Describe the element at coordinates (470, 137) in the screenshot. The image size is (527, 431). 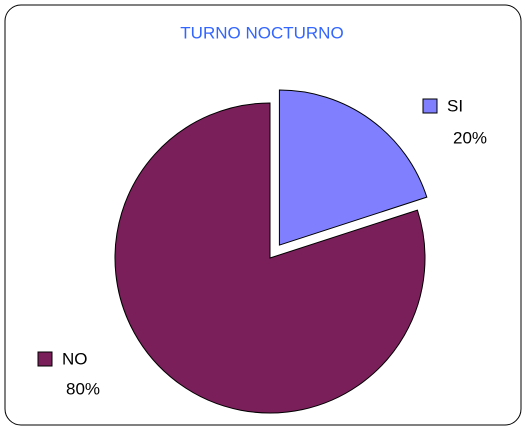
I see `slice-value-label: 20%` at that location.